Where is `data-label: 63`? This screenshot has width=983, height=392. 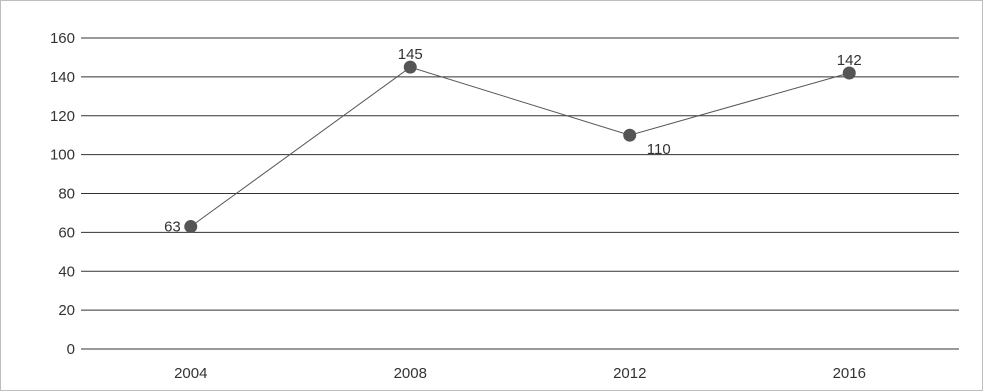
data-label: 63 is located at coordinates (172, 227).